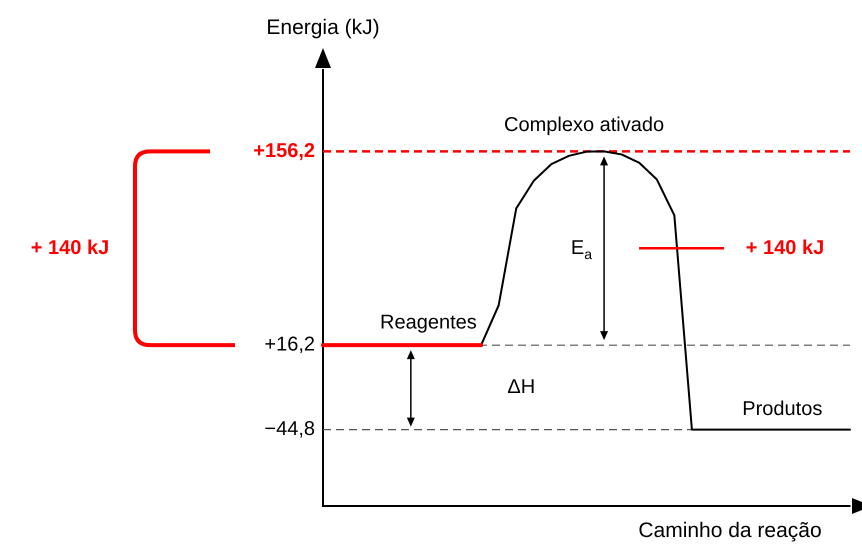 This screenshot has height=544, width=862. Describe the element at coordinates (323, 27) in the screenshot. I see `y-axis-title: Energia (kJ)` at that location.